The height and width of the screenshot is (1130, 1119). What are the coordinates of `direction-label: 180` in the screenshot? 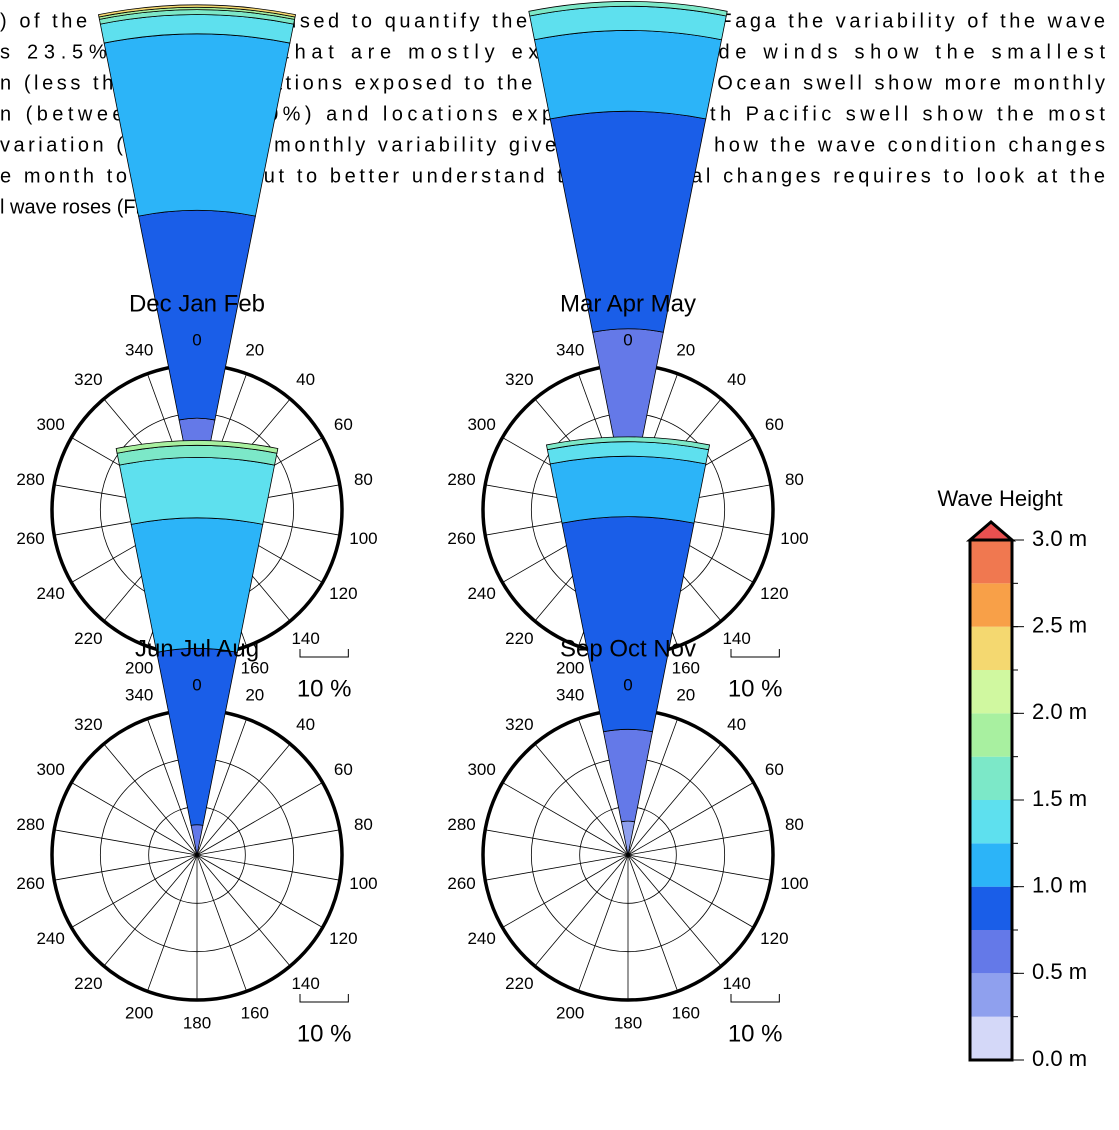 It's located at (628, 1022).